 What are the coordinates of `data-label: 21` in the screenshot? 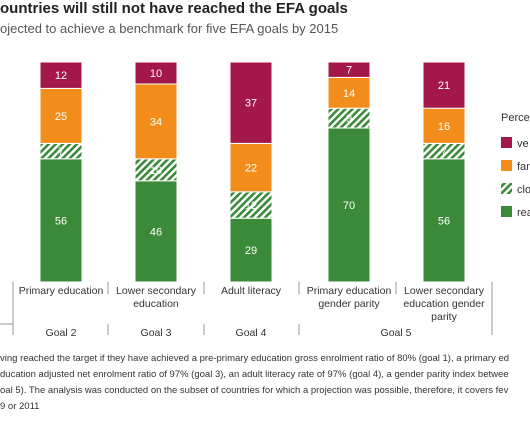 It's located at (444, 86).